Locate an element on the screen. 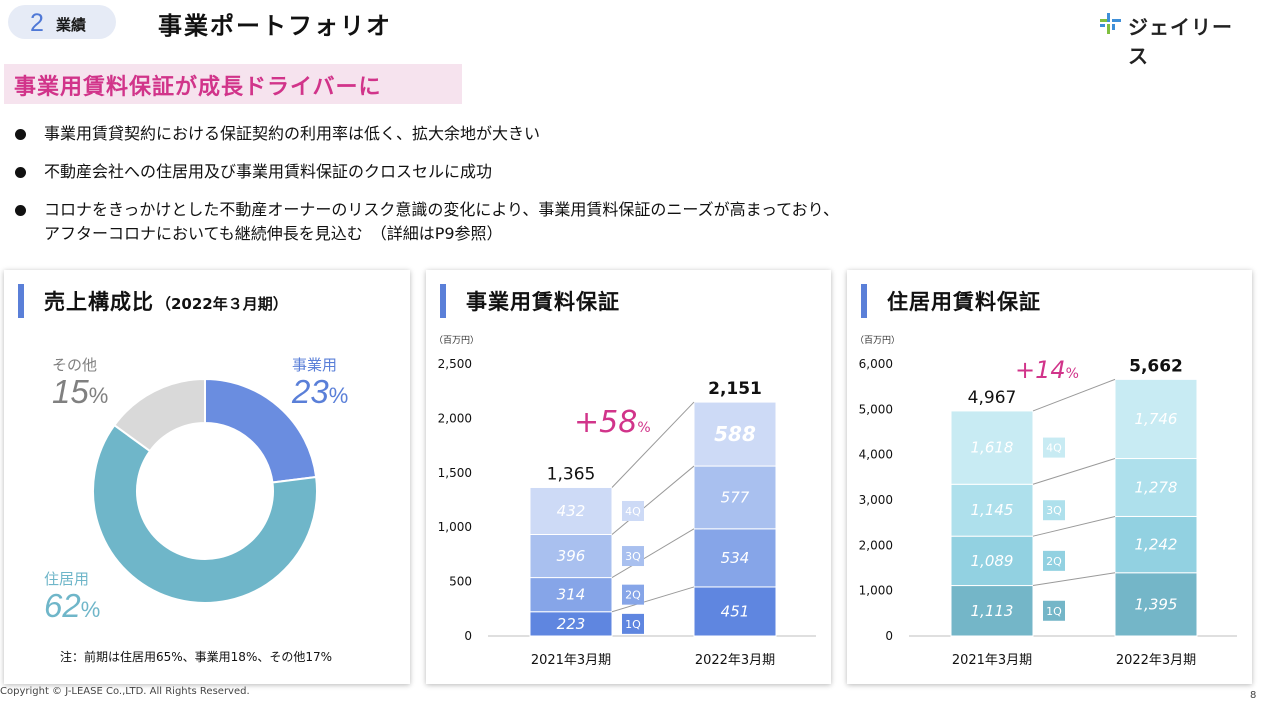  bar-data-label: 1,618 is located at coordinates (992, 448).